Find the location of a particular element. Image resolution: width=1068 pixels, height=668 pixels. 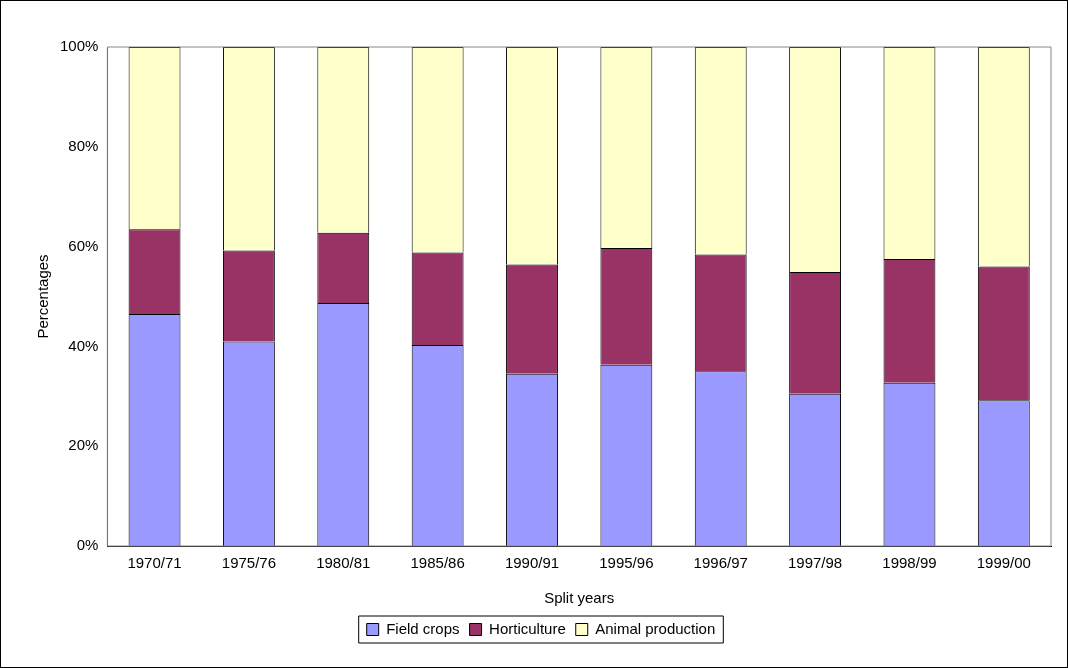

y-tick-label: 20% is located at coordinates (83, 445).